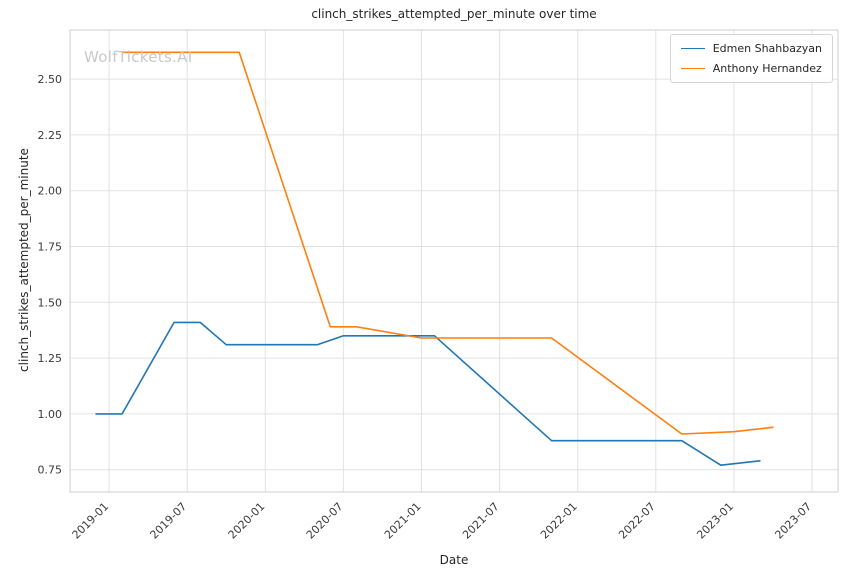  I want to click on legend-label: Edmen Shahbazyan, so click(767, 48).